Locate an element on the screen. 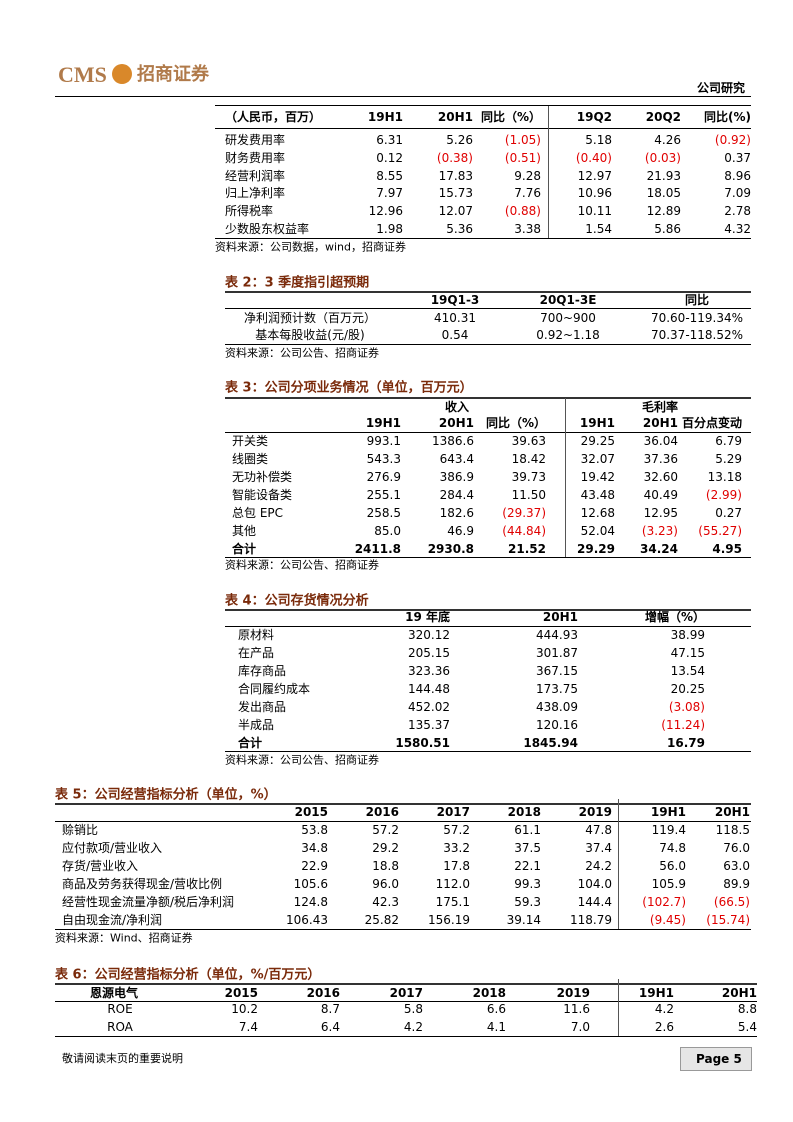 The image size is (793, 1122). table-cell: (55.27) is located at coordinates (720, 531).